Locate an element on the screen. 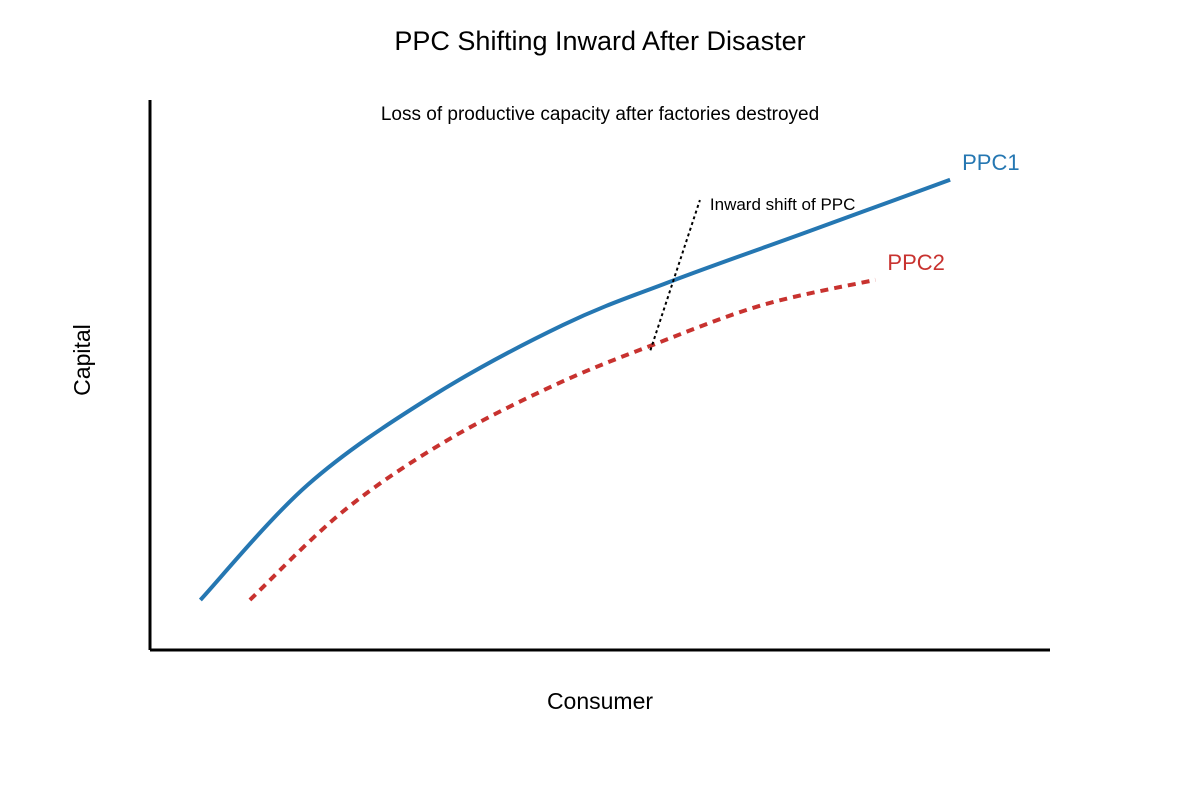 This screenshot has height=800, width=1200. annotation-line is located at coordinates (675, 275).